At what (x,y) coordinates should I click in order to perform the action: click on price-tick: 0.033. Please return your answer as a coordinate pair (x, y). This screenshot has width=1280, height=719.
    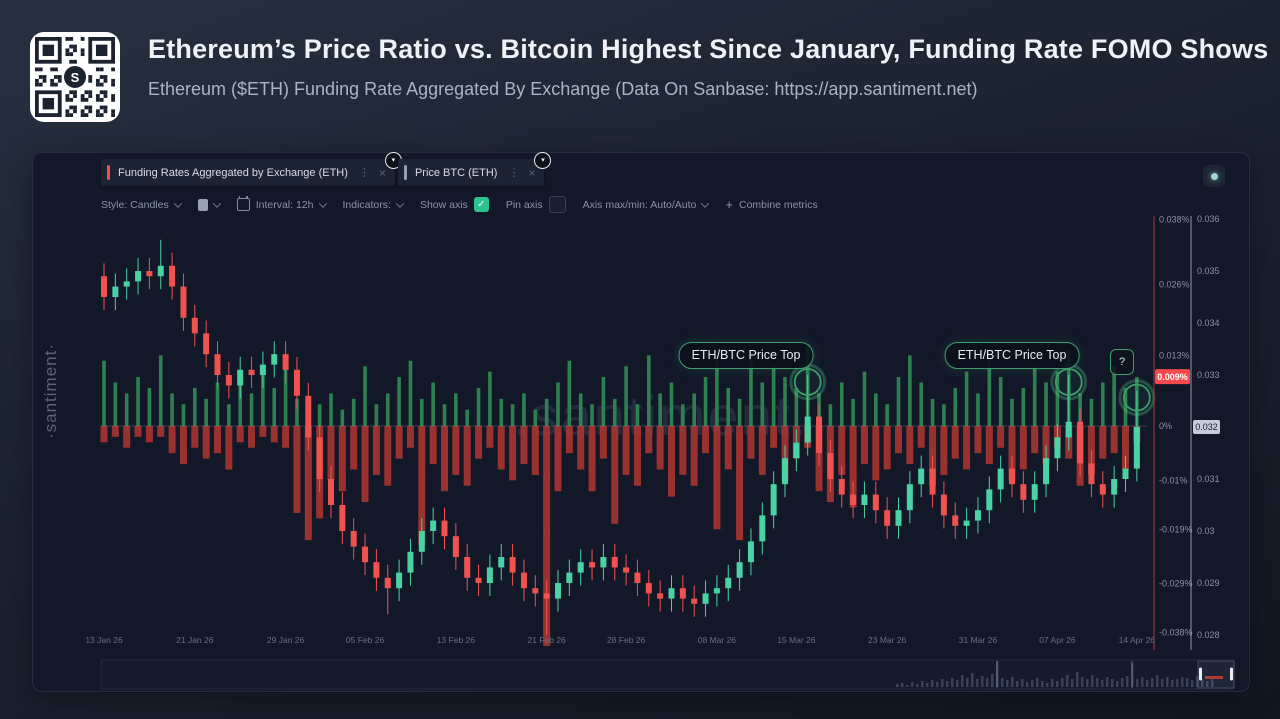
    Looking at the image, I should click on (1208, 375).